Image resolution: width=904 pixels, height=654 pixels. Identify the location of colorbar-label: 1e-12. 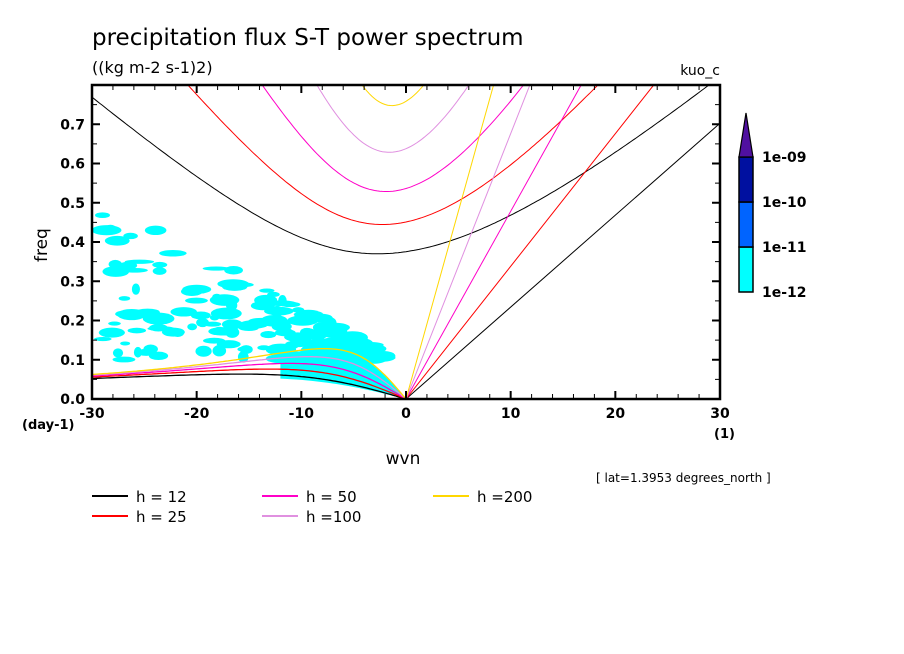
(784, 293).